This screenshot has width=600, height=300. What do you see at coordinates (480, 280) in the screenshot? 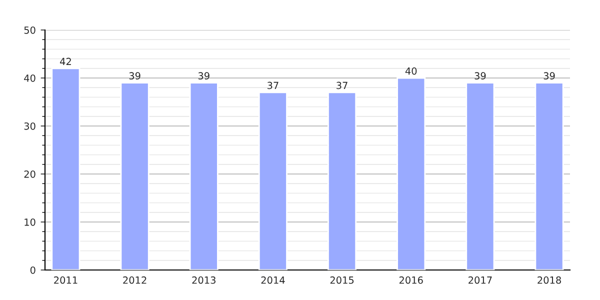
I see `x-tick-label: 2017` at bounding box center [480, 280].